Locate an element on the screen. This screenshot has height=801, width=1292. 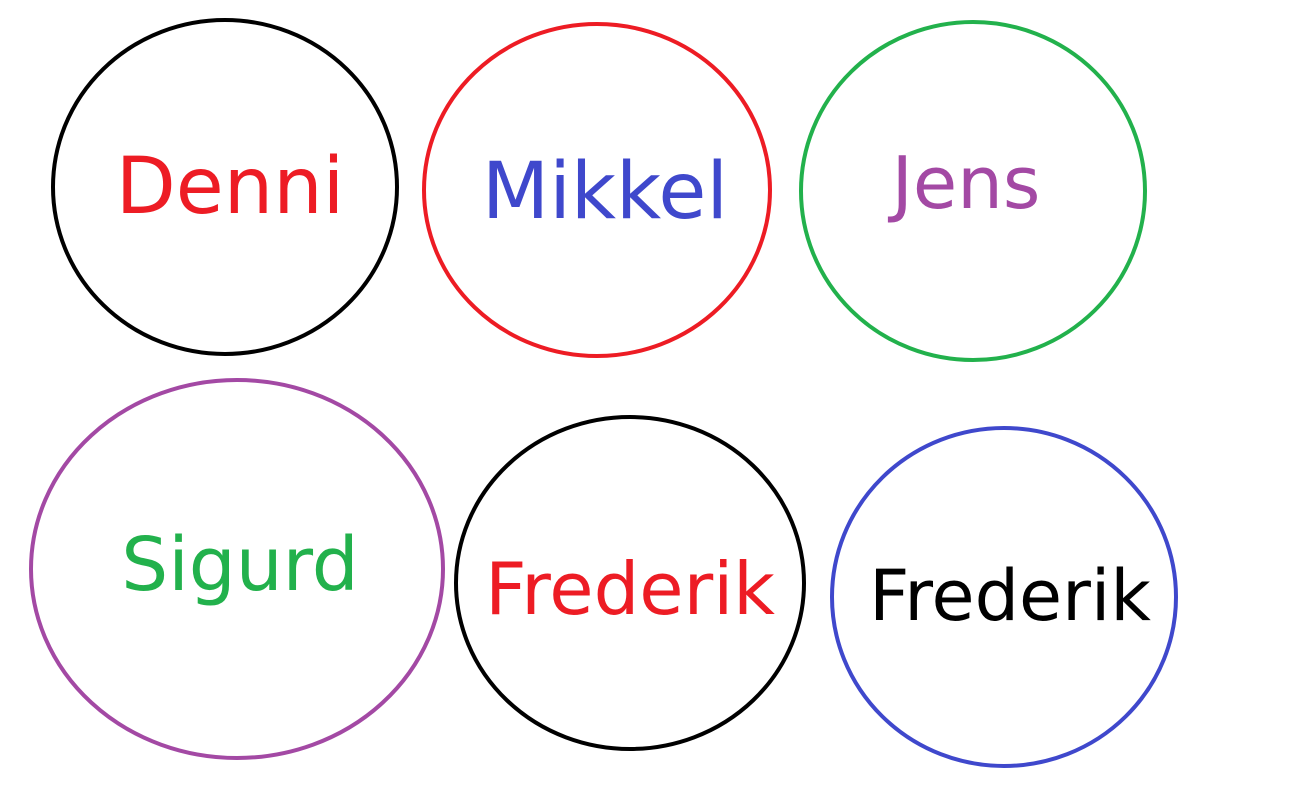
circle-group-denni: Denni is located at coordinates (225, 187).